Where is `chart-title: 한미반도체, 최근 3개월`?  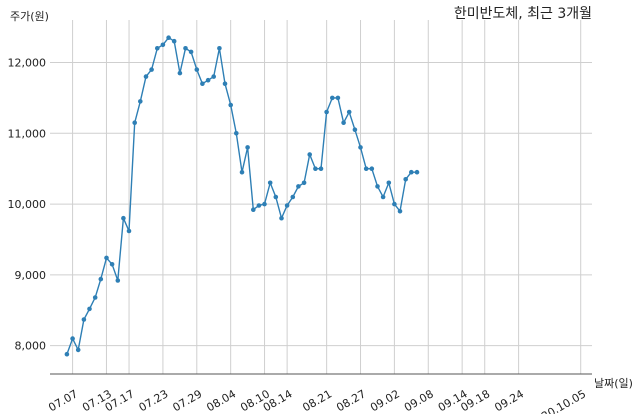 chart-title: 한미반도체, 최근 3개월 is located at coordinates (523, 14).